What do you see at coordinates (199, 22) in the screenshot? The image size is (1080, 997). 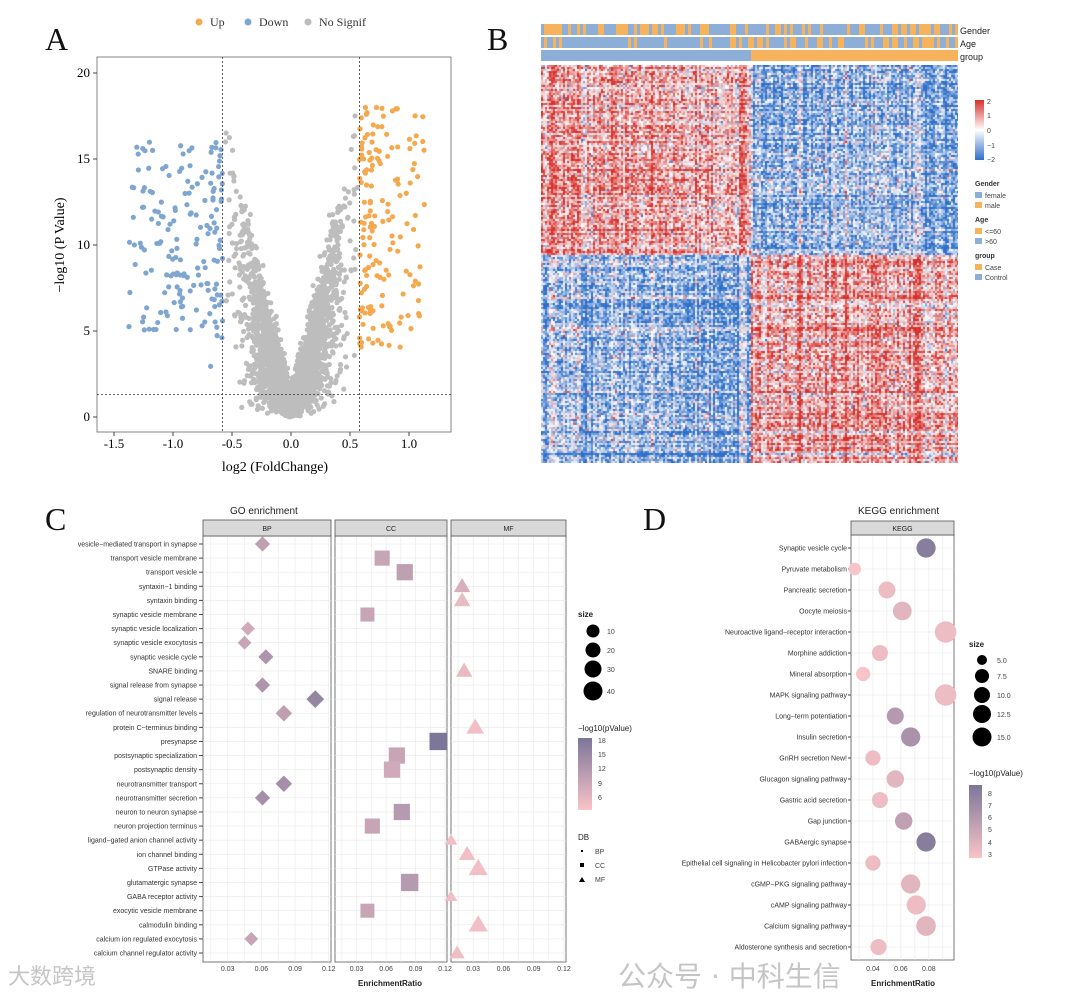 I see `legend-up-swatch` at bounding box center [199, 22].